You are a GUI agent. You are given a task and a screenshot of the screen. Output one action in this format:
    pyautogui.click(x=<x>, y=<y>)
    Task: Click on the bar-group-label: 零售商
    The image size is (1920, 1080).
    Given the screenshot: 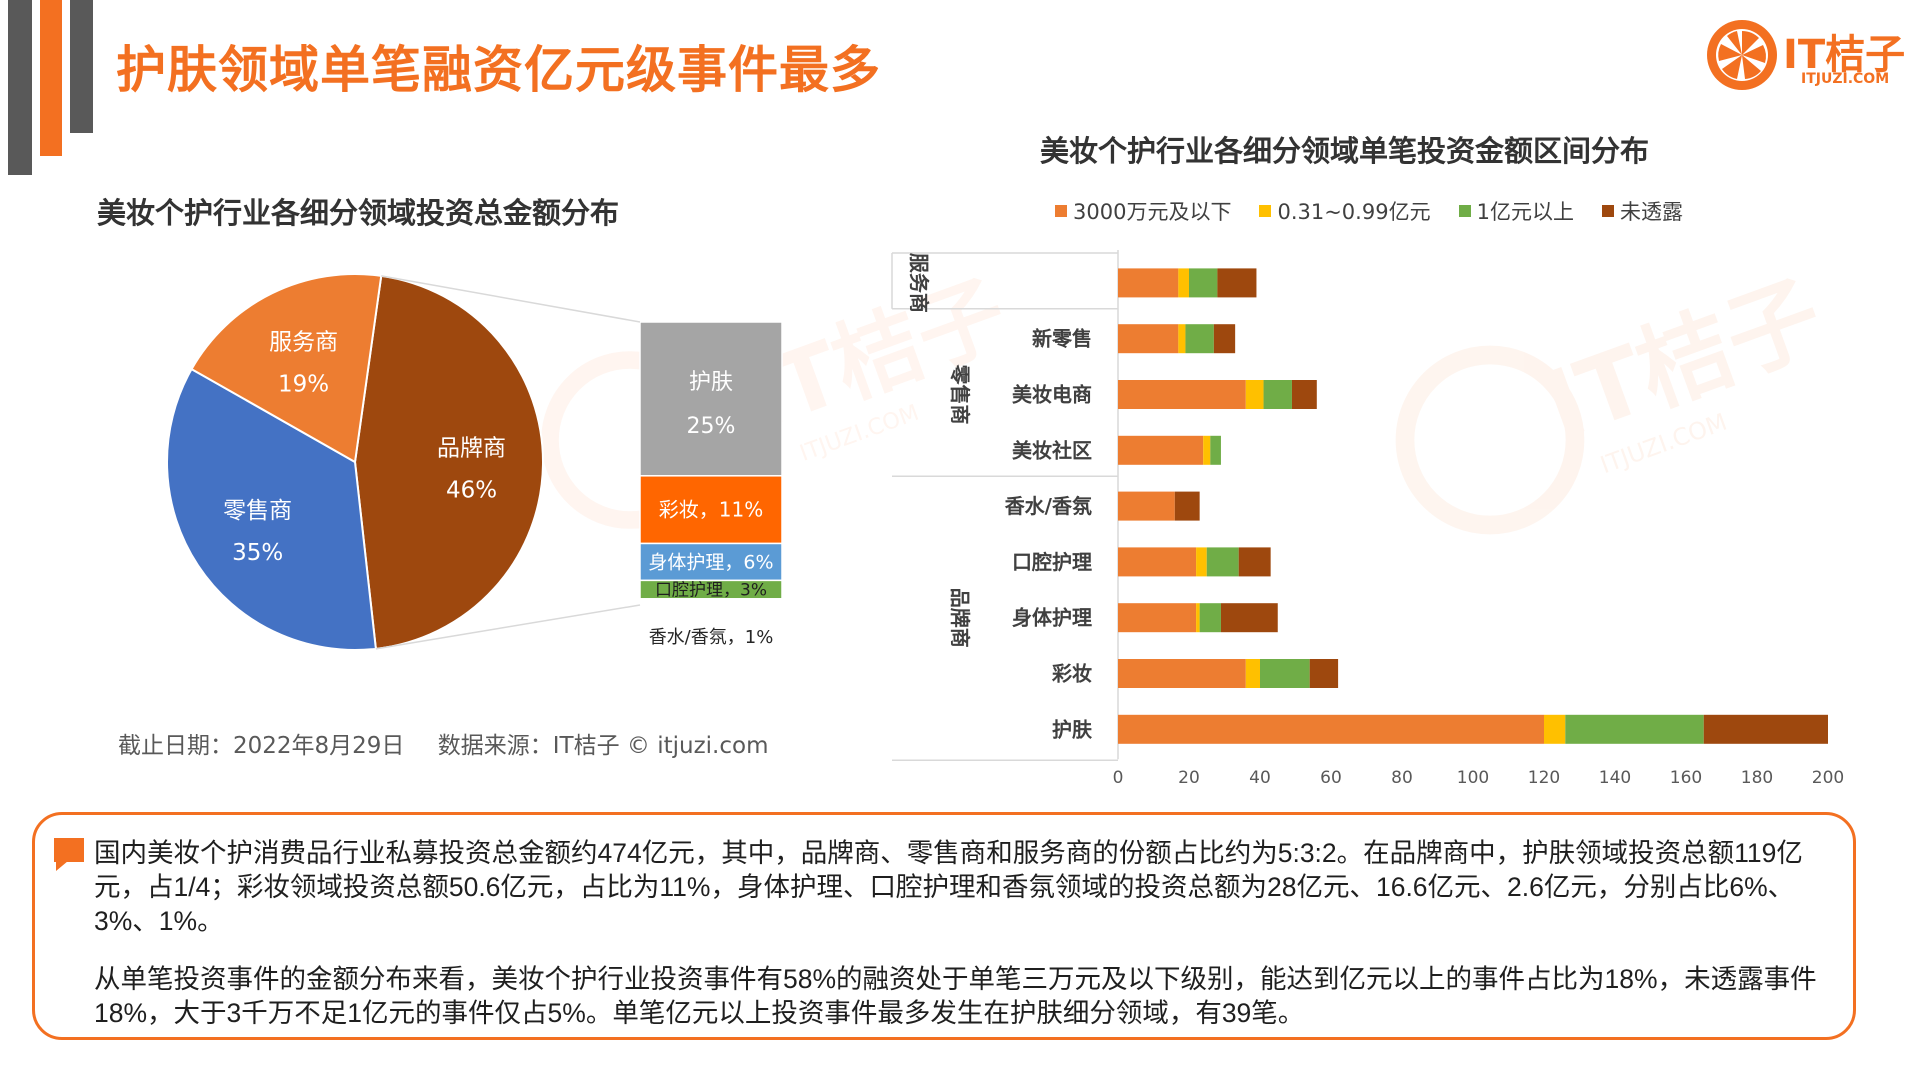 What is the action you would take?
    pyautogui.click(x=960, y=394)
    